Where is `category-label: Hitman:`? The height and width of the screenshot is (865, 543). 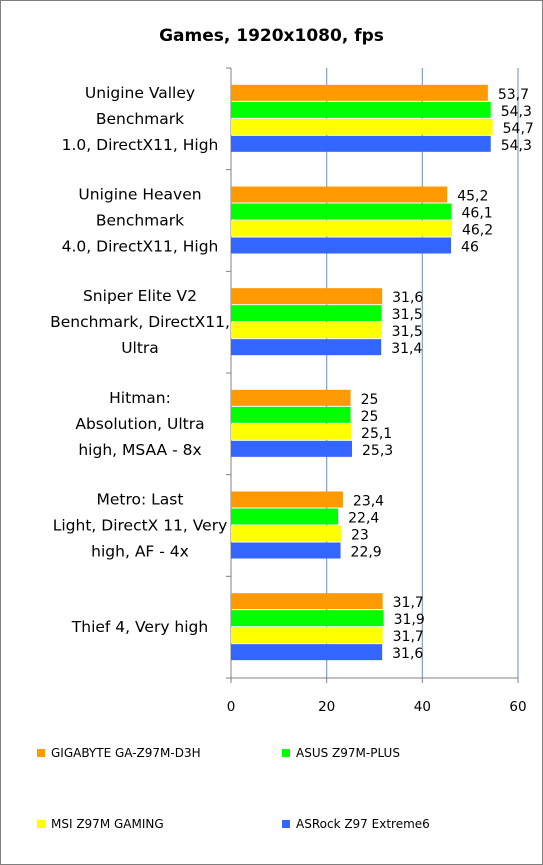
category-label: Hitman: is located at coordinates (140, 398).